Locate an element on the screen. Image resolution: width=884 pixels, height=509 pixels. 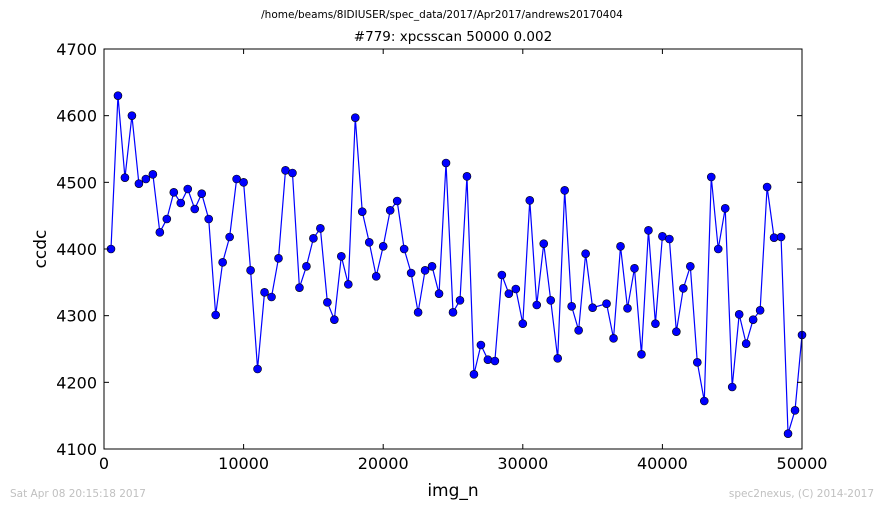
y-tick-label: 4700 is located at coordinates (76, 49).